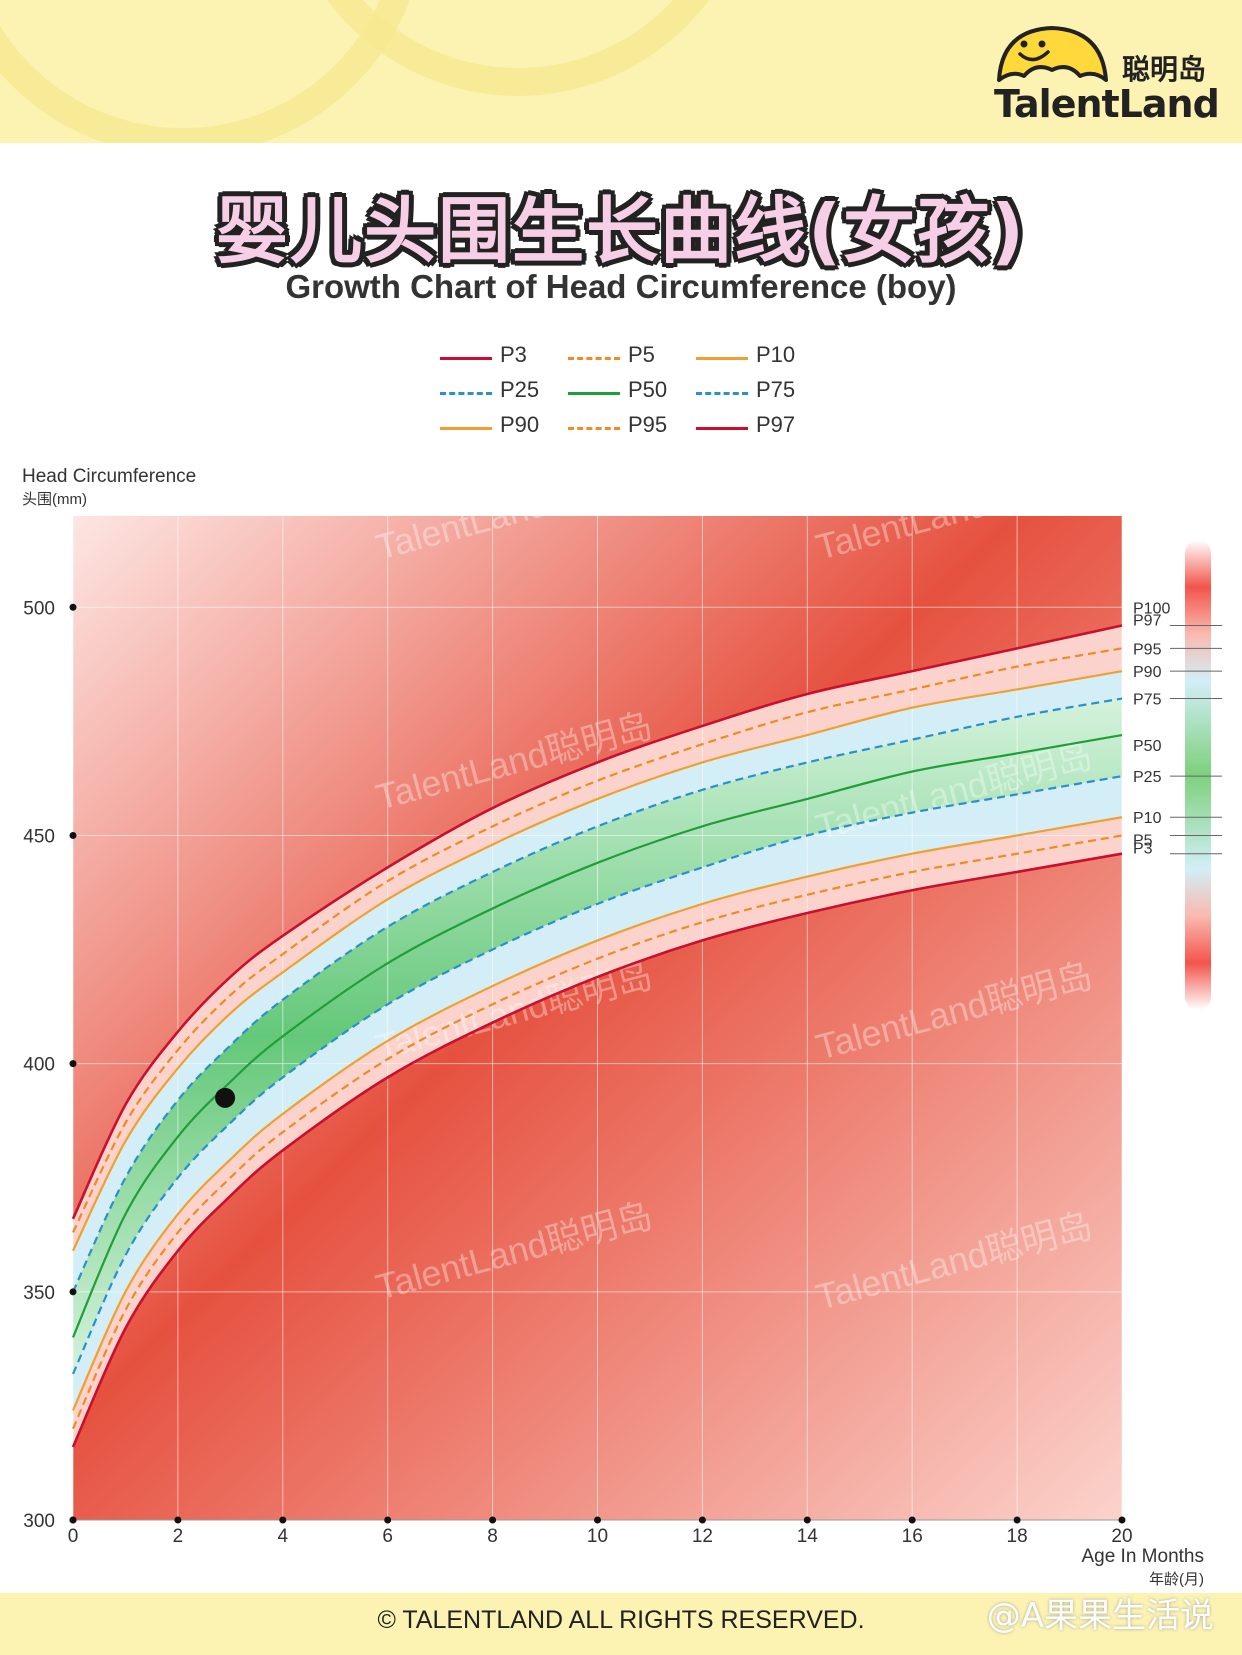 Image resolution: width=1242 pixels, height=1655 pixels. Describe the element at coordinates (39, 1065) in the screenshot. I see `y-tick-label: 400` at that location.